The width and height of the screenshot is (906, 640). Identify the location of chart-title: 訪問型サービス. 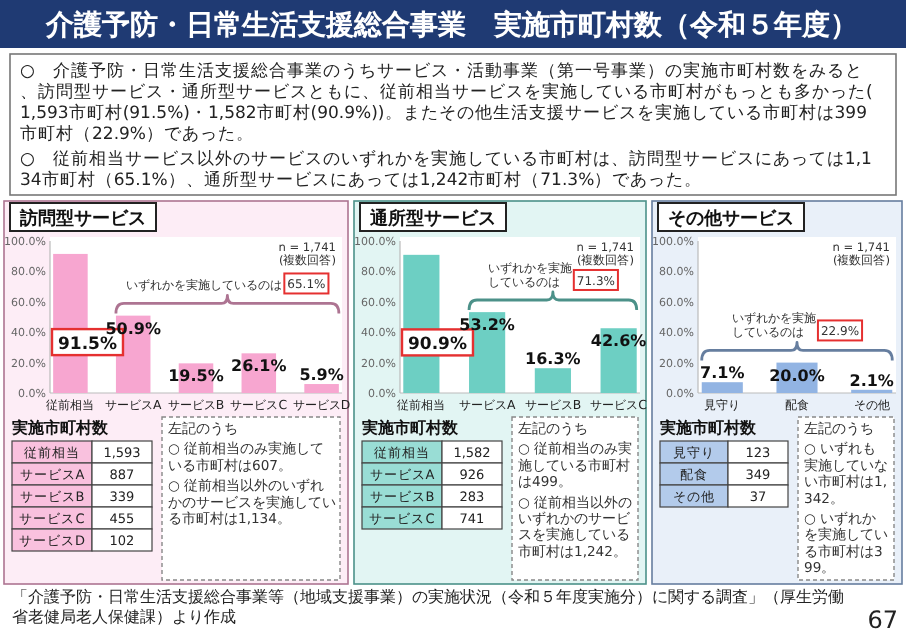
(82, 219).